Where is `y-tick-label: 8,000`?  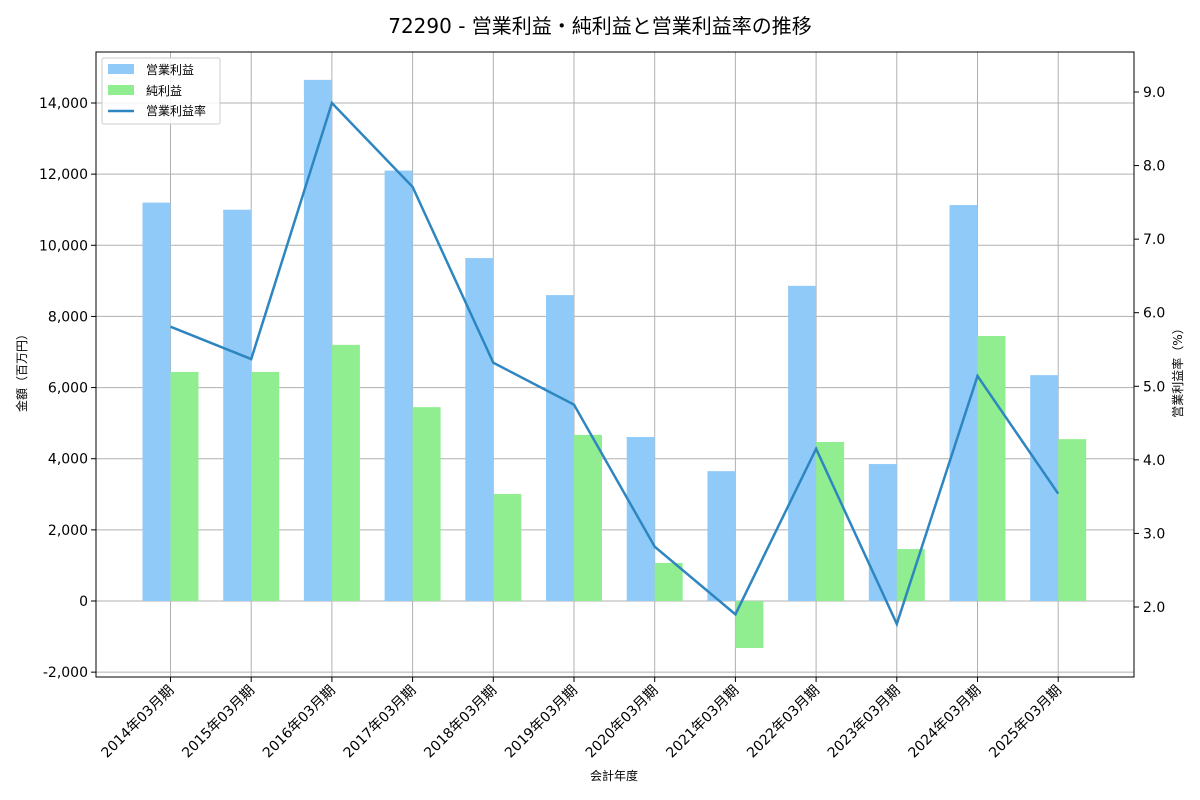
y-tick-label: 8,000 is located at coordinates (68, 317).